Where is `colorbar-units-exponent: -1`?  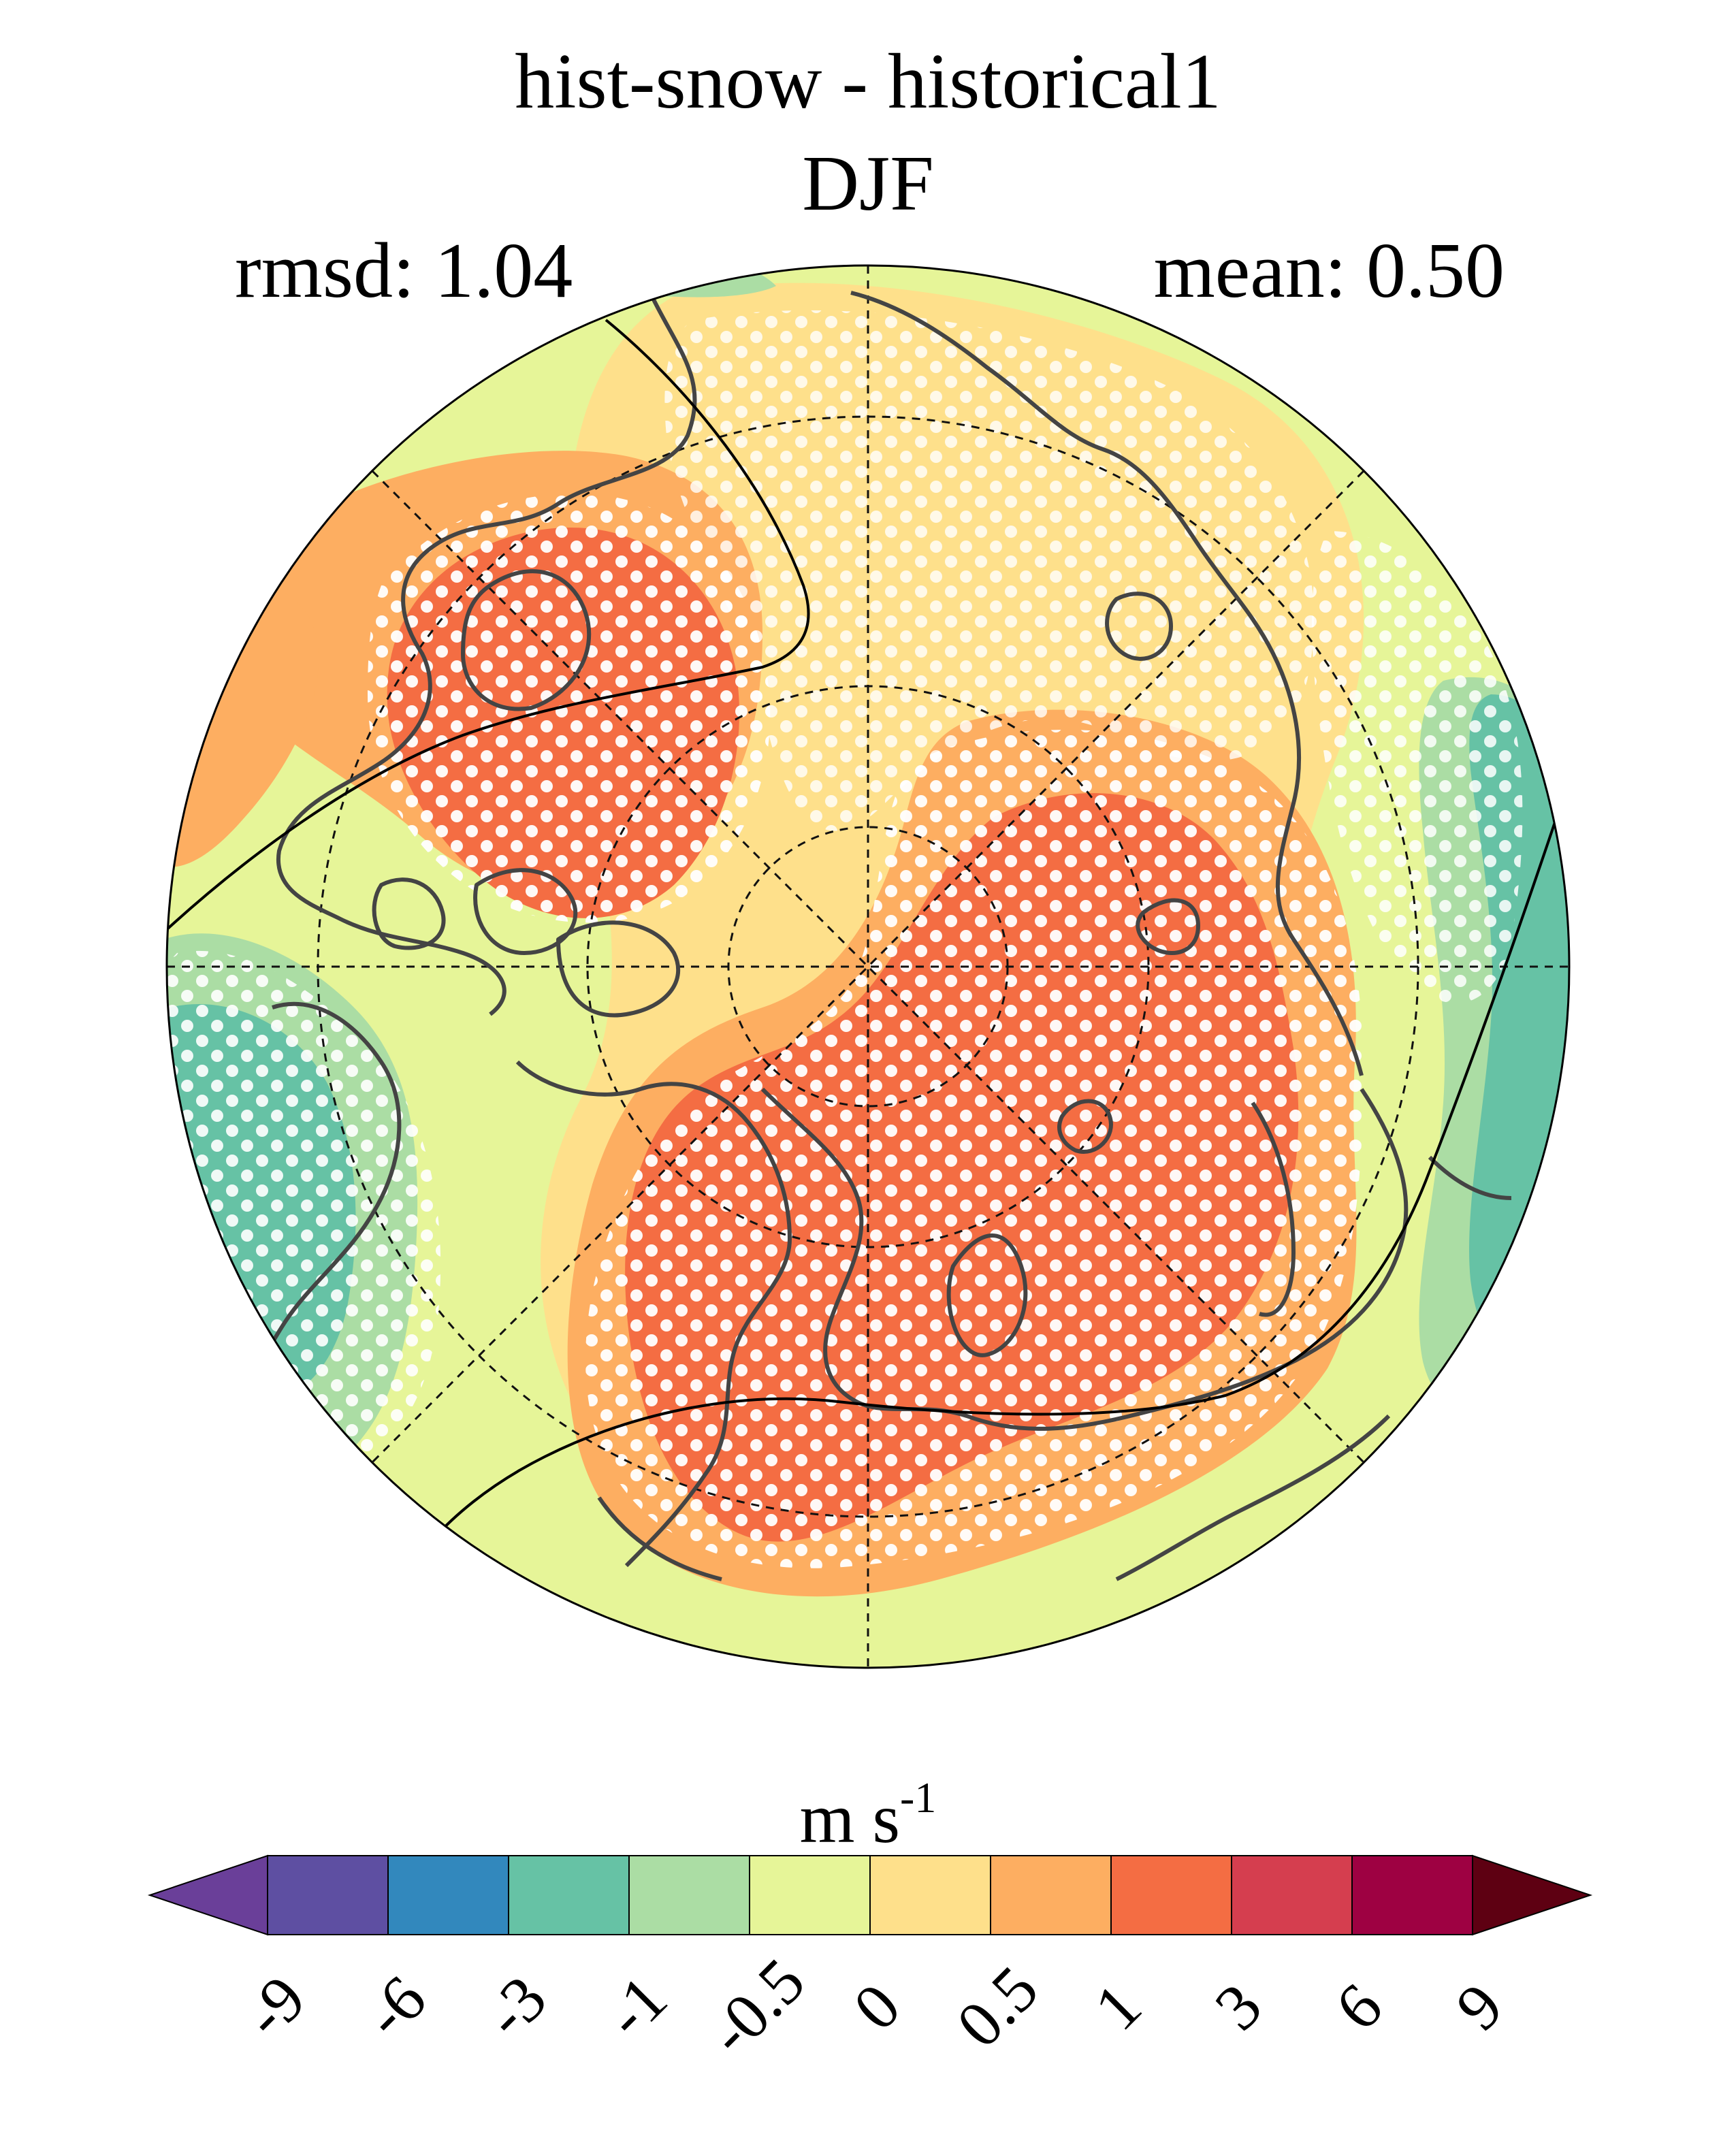
colorbar-units-exponent: -1 is located at coordinates (918, 1797).